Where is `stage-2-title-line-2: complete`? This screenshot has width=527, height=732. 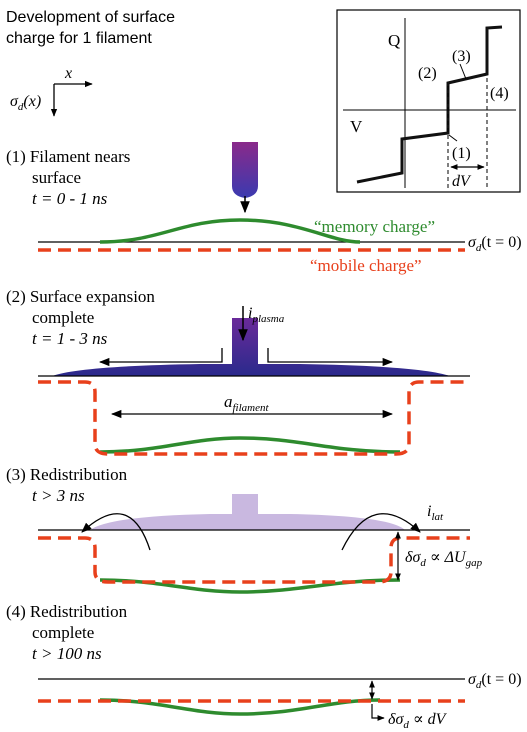
stage-2-title-line-2: complete is located at coordinates (63, 317).